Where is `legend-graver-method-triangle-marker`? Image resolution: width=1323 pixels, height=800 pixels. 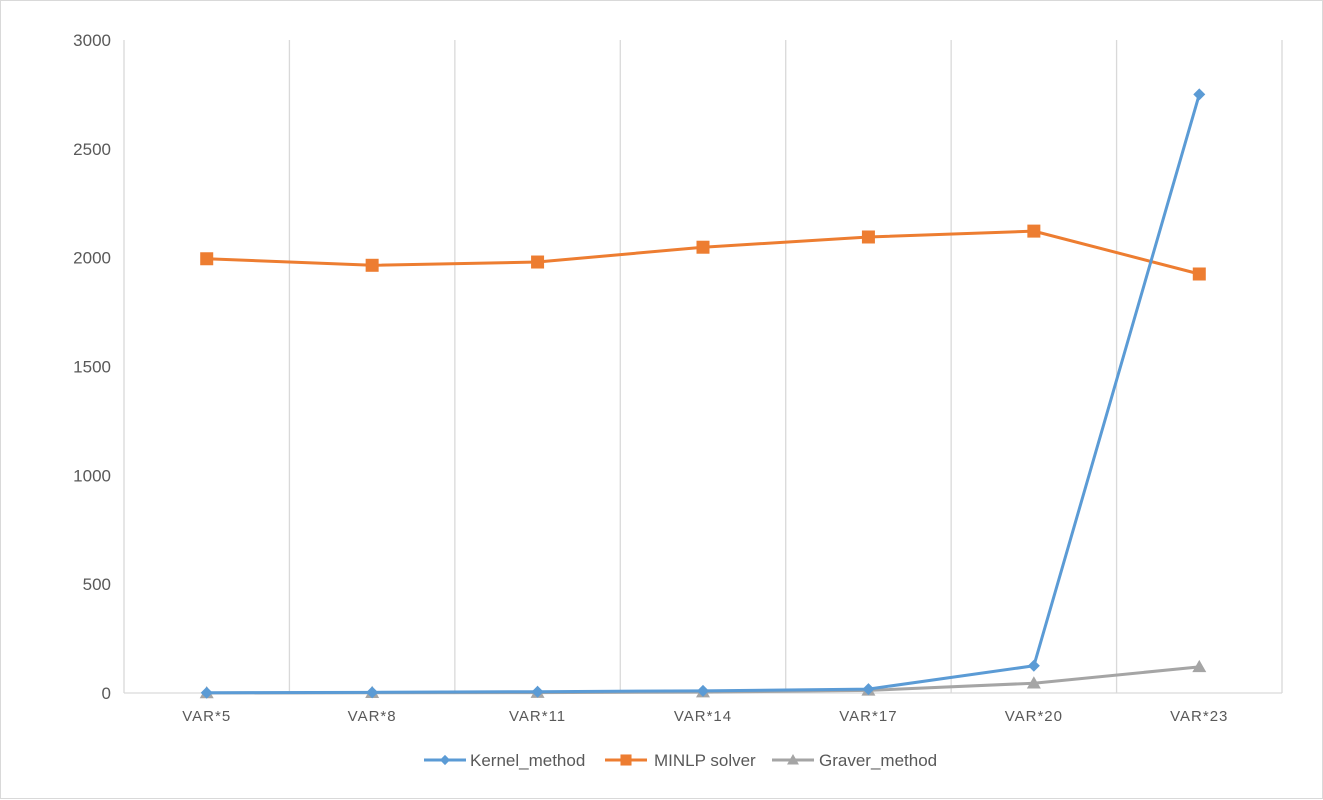
legend-graver-method-triangle-marker is located at coordinates (793, 759).